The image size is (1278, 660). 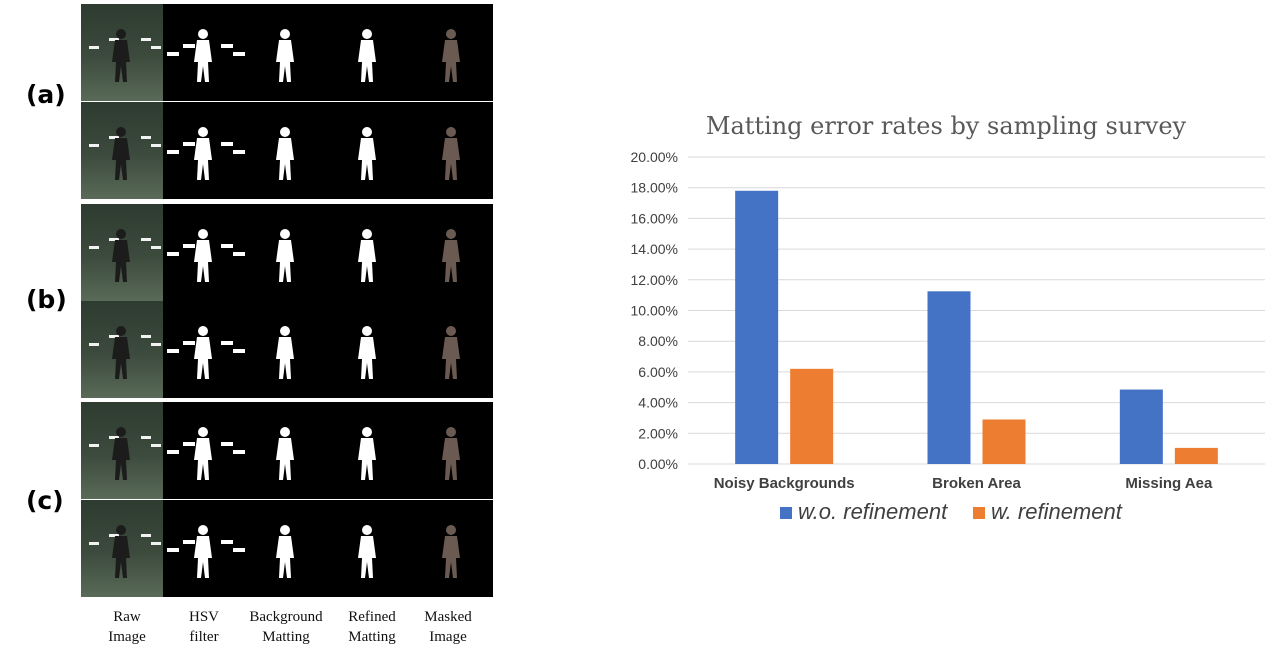 I want to click on legend: w.o. refinement w. refinement, so click(x=951, y=511).